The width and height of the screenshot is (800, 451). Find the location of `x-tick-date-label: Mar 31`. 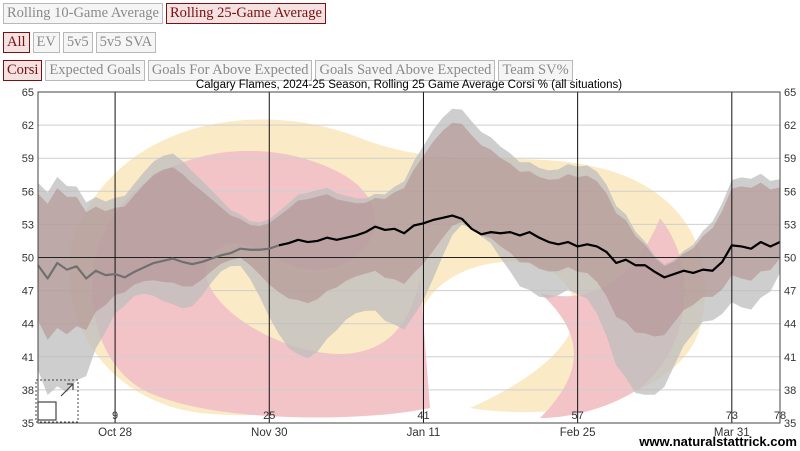

x-tick-date-label: Mar 31 is located at coordinates (732, 433).